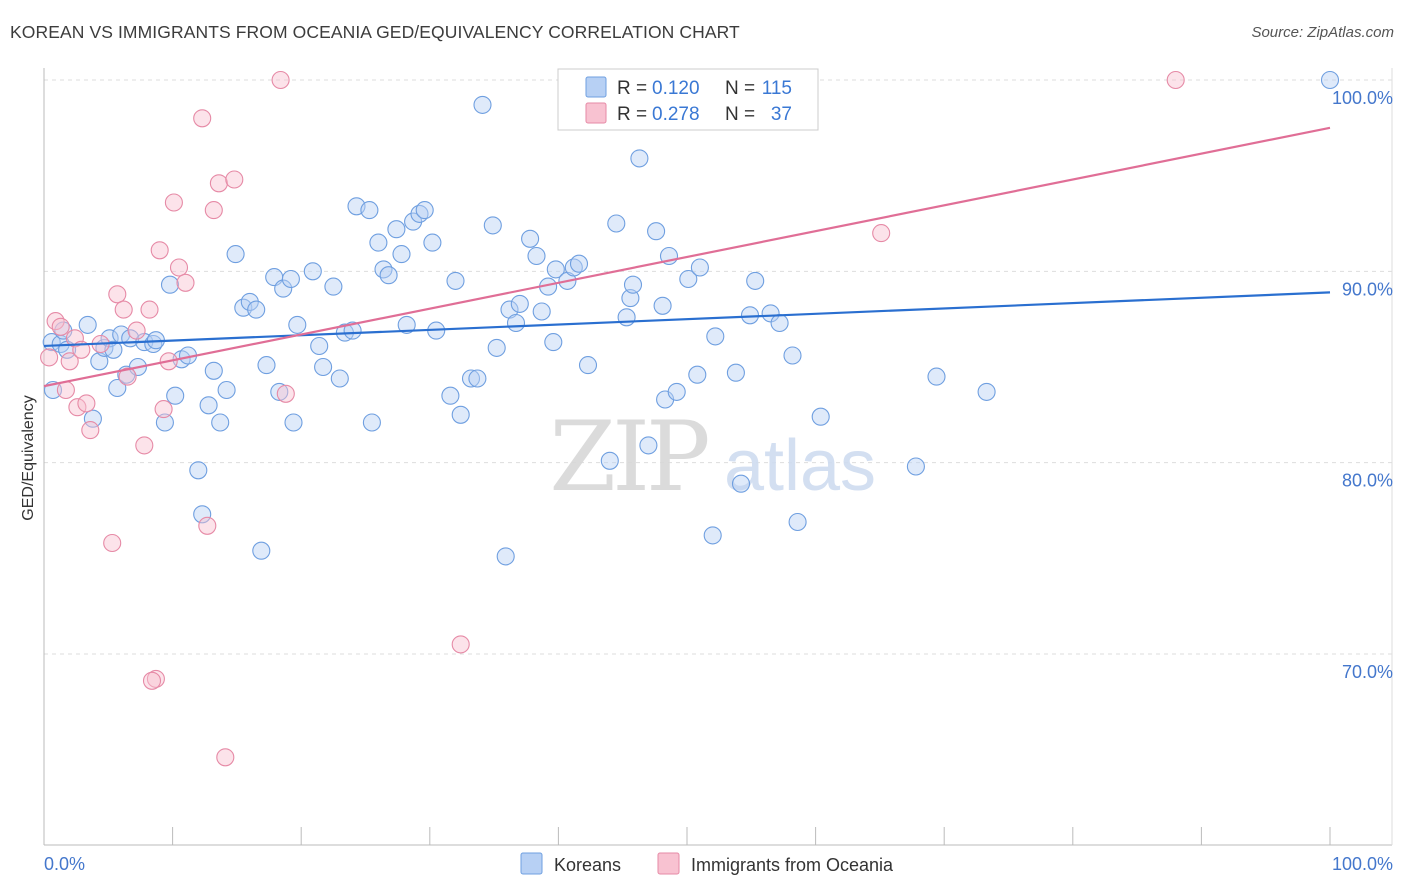 The width and height of the screenshot is (1406, 892). What do you see at coordinates (28, 457) in the screenshot?
I see `y-axis-title: GED/Equivalency` at bounding box center [28, 457].